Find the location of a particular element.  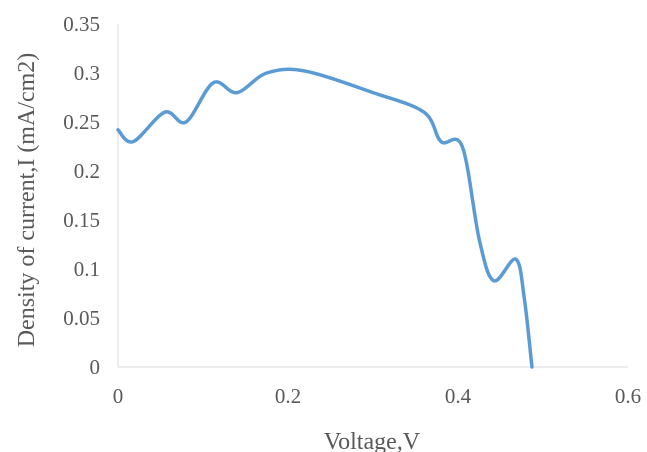

x-tick-label: 0.2 is located at coordinates (288, 396).